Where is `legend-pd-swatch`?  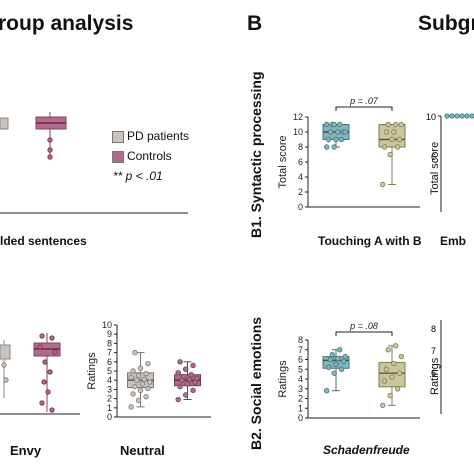 legend-pd-swatch is located at coordinates (118, 137).